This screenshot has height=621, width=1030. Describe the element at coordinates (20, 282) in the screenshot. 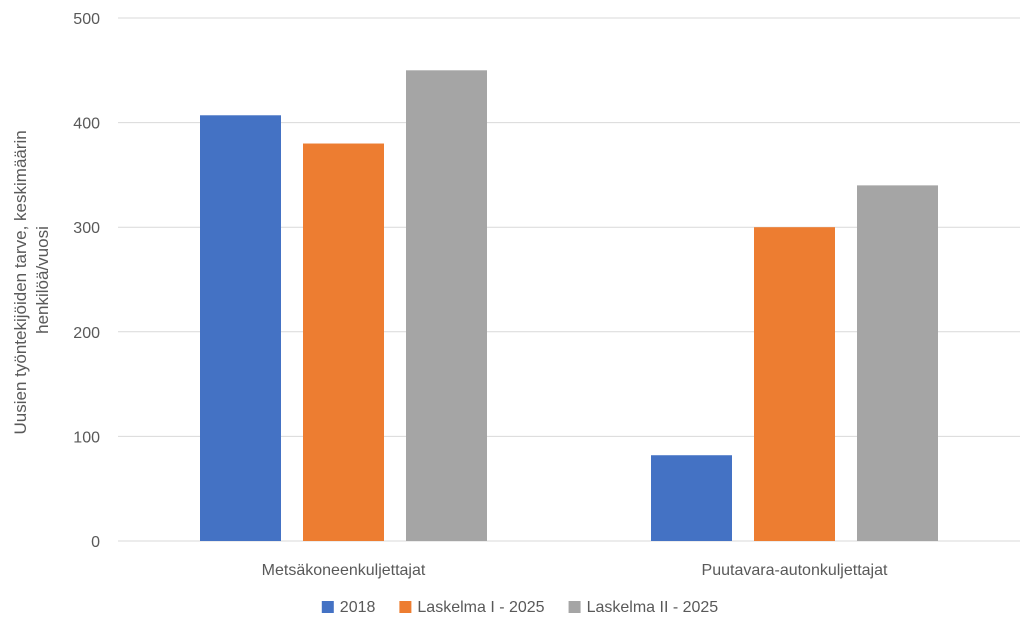

I see `y-axis-label-line-1: Uusien työntekijöiden tarve, keskimäärin` at that location.